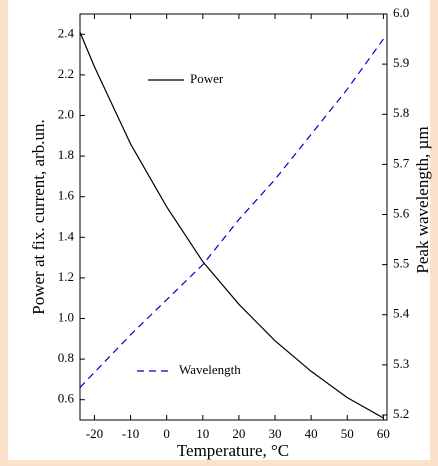  I want to click on x-tick-label: 60, so click(383, 433).